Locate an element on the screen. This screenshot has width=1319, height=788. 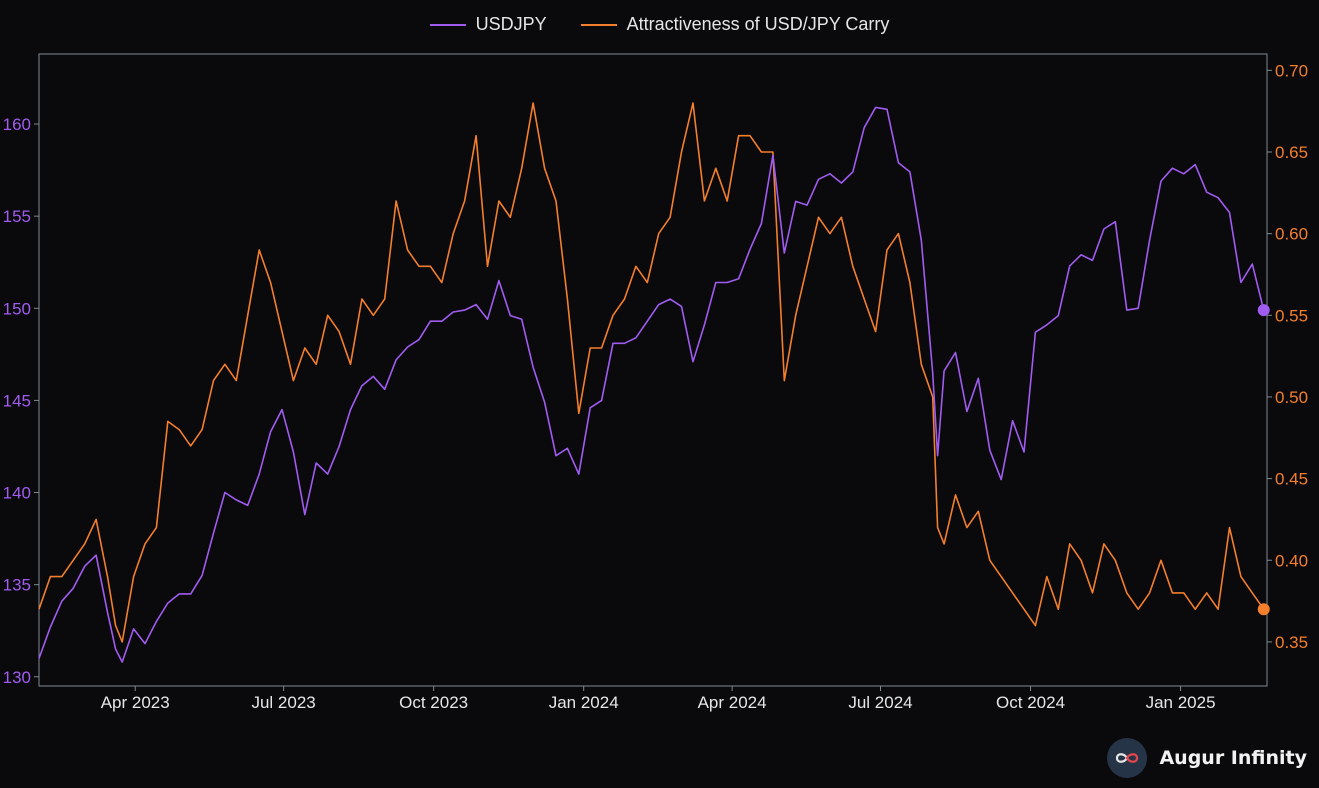
x-tick-label: Apr 2023 is located at coordinates (135, 702).